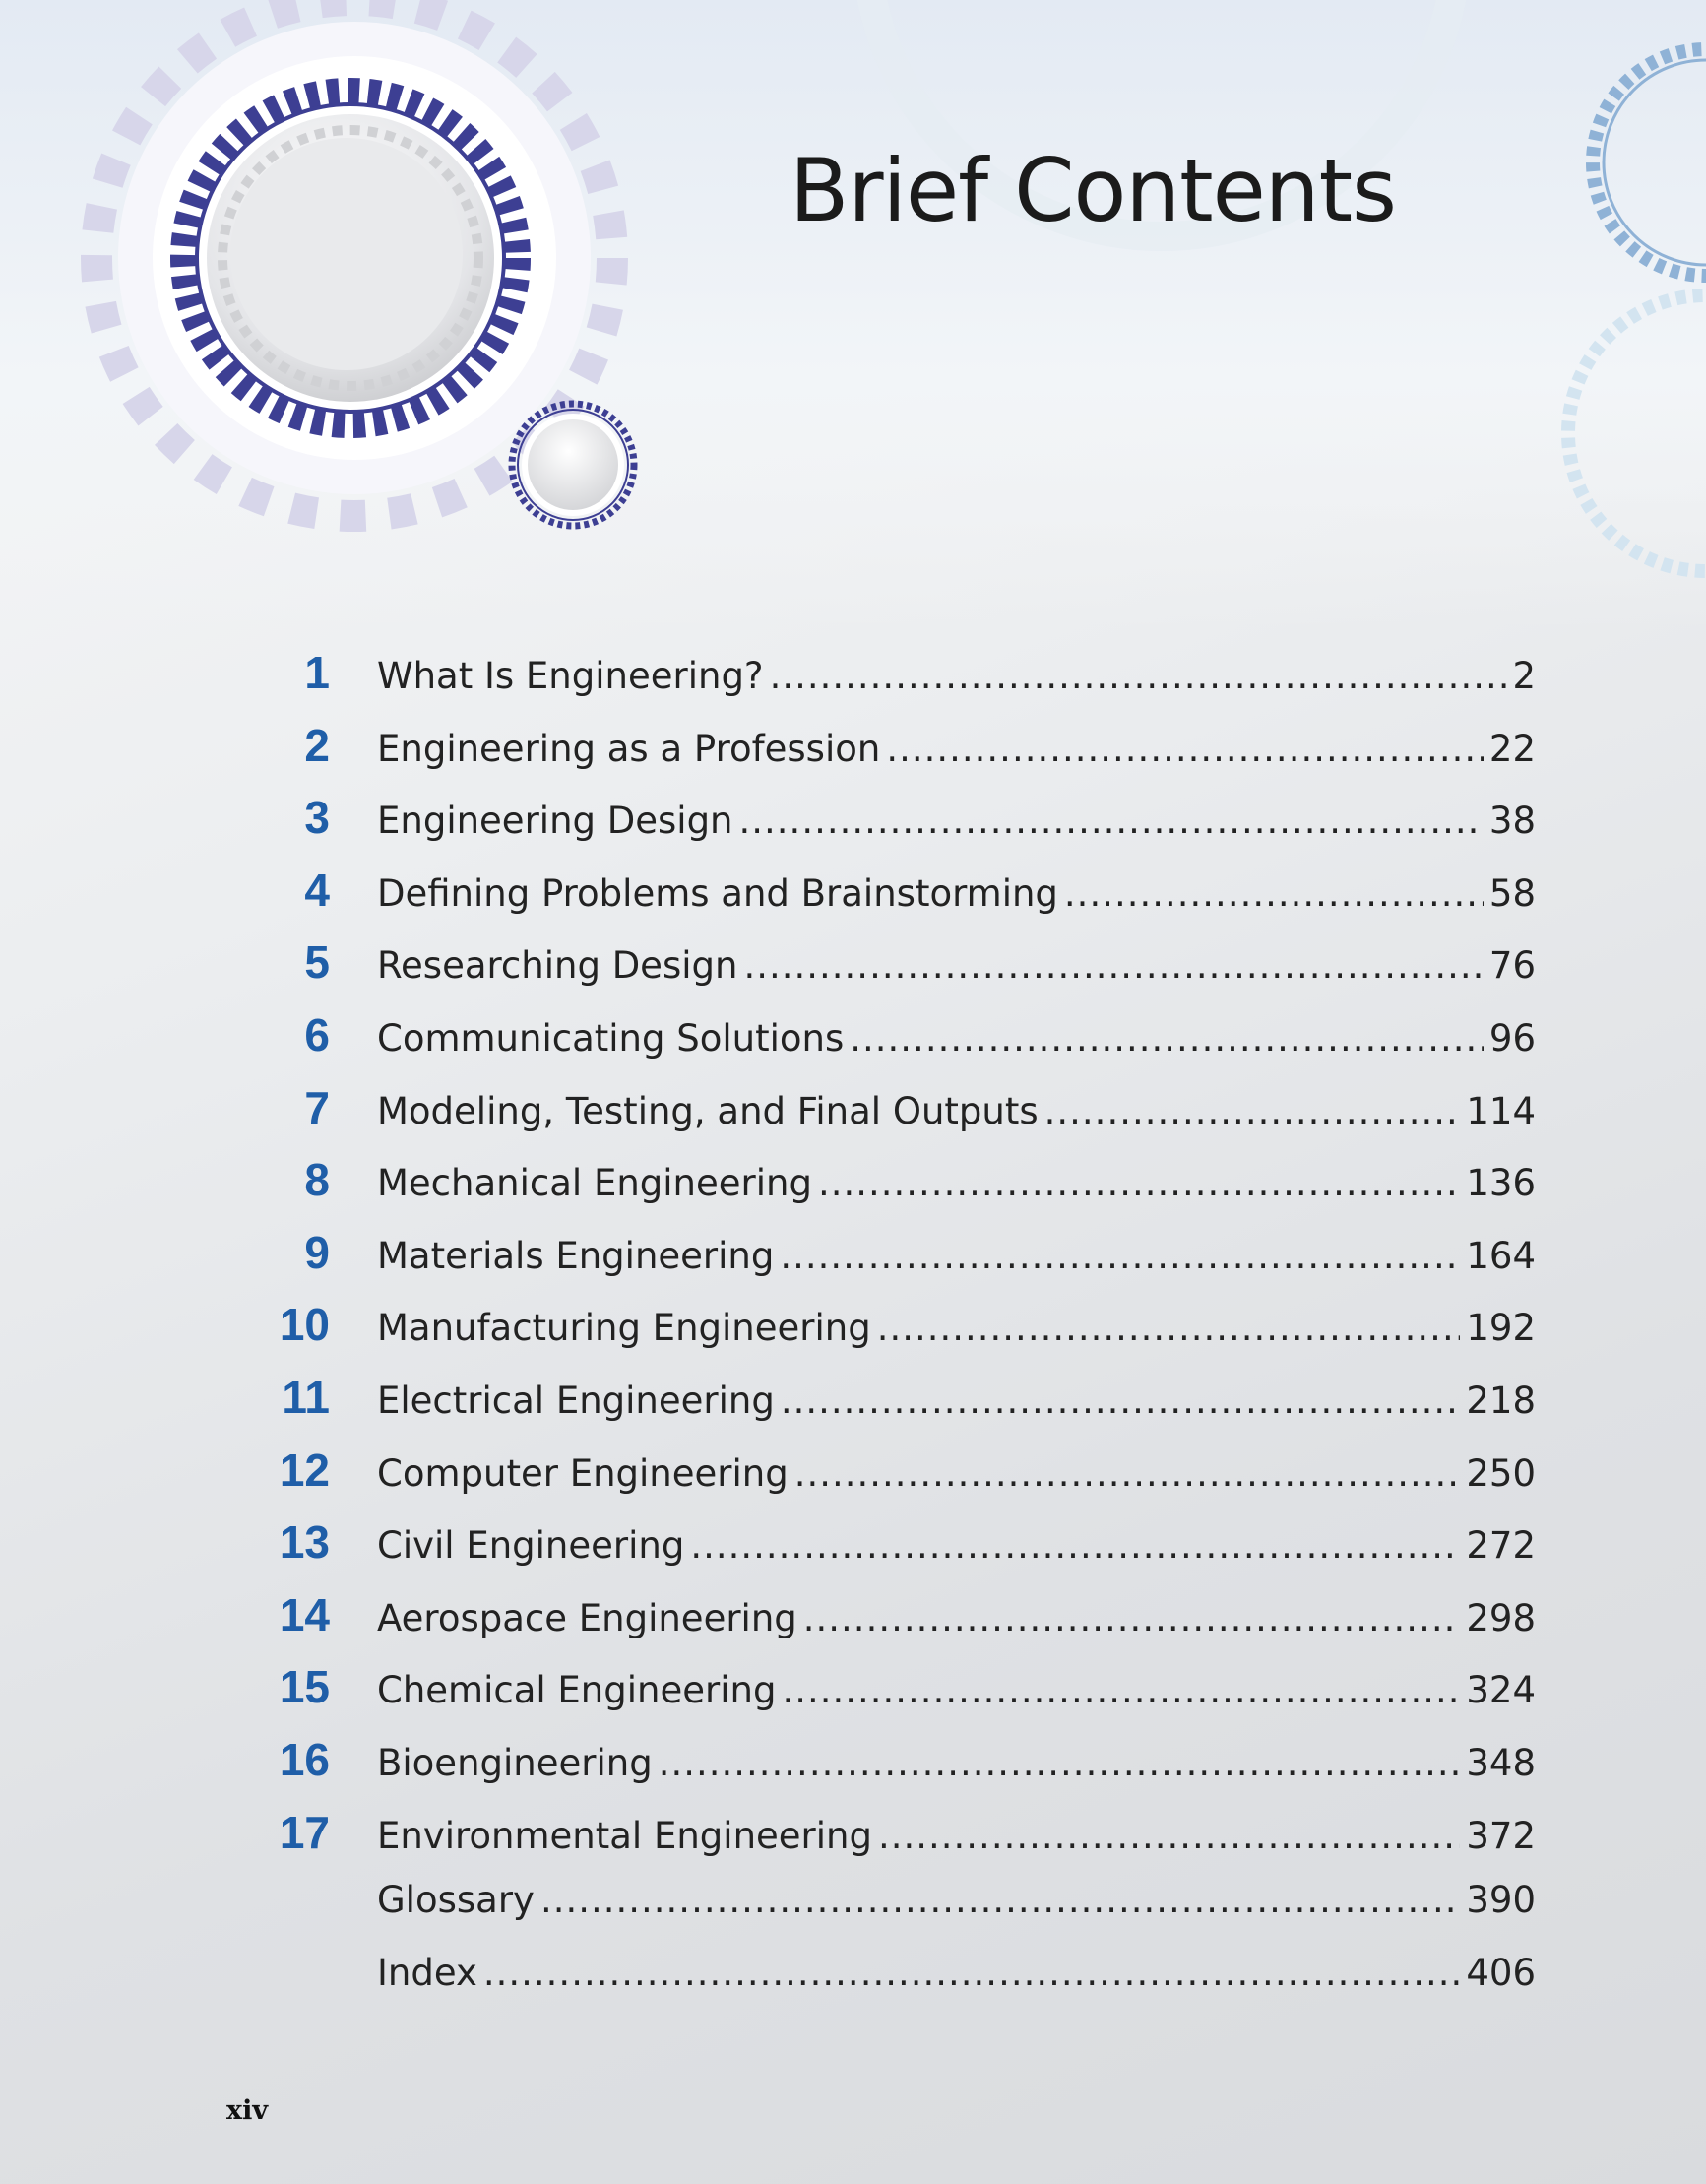 Image resolution: width=1706 pixels, height=2184 pixels. What do you see at coordinates (1501, 1473) in the screenshot?
I see `page-number: 250` at bounding box center [1501, 1473].